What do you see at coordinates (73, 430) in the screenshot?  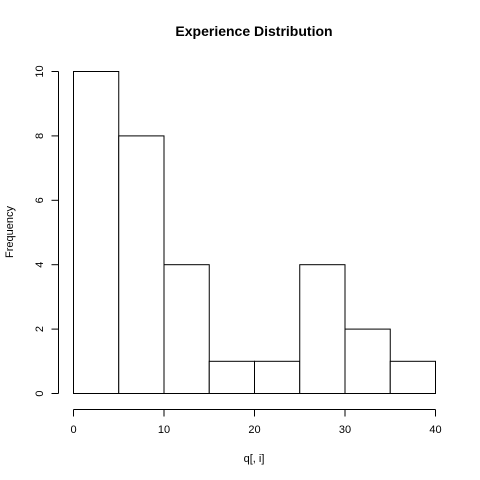 I see `x-tick-label-0: 0` at bounding box center [73, 430].